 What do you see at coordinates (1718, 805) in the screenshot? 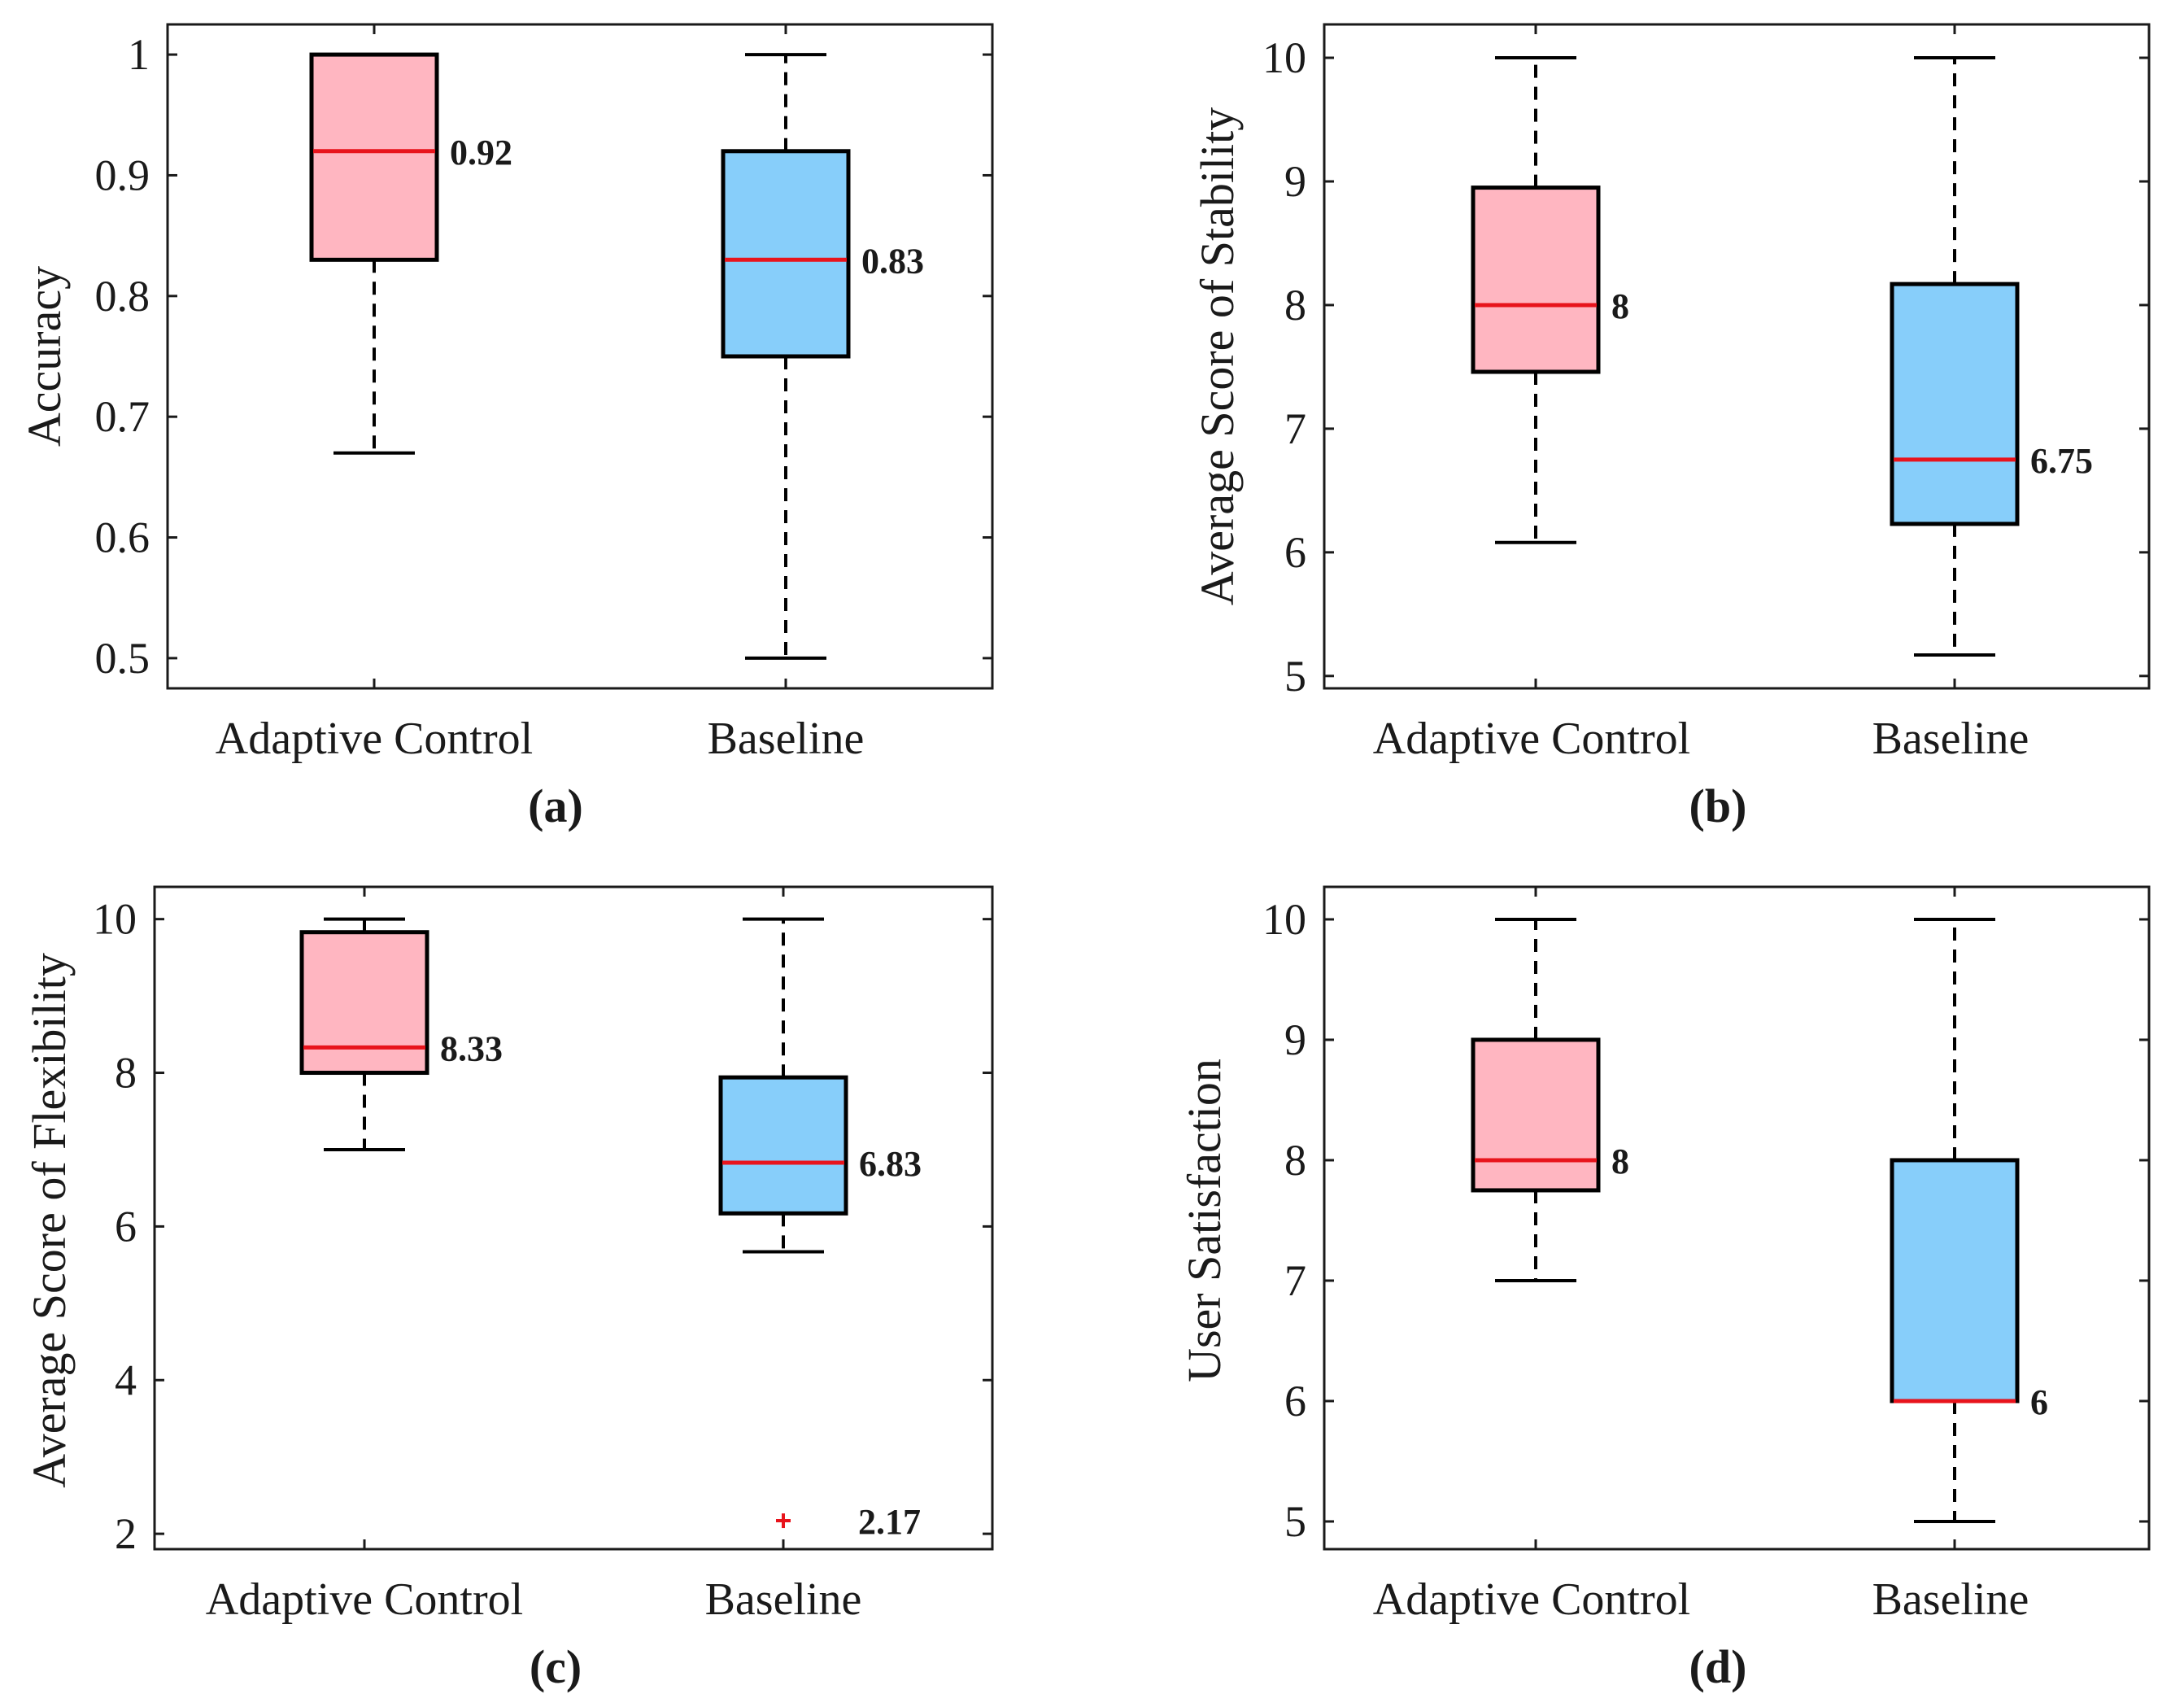
I see `panel-label-b: (b)` at bounding box center [1718, 805].